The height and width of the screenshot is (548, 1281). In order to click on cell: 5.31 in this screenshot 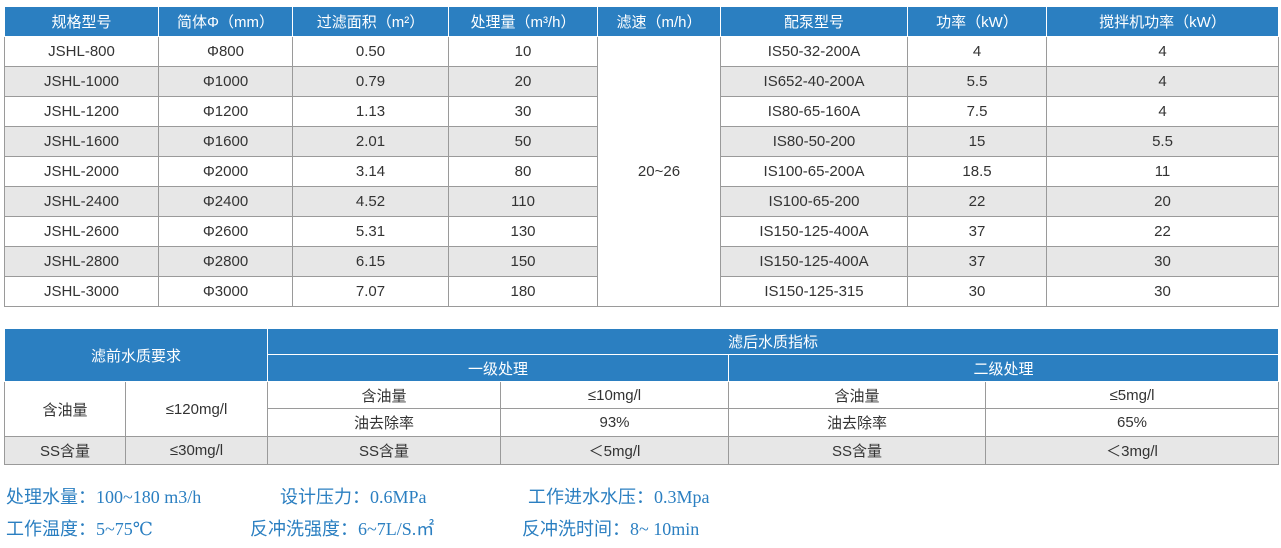, I will do `click(370, 231)`.